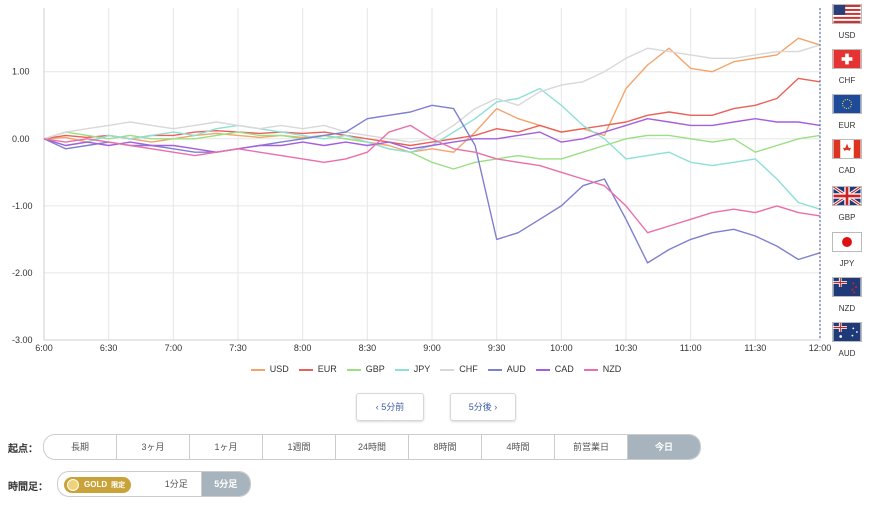 The image size is (872, 510). I want to click on flag-aud: AUD, so click(847, 340).